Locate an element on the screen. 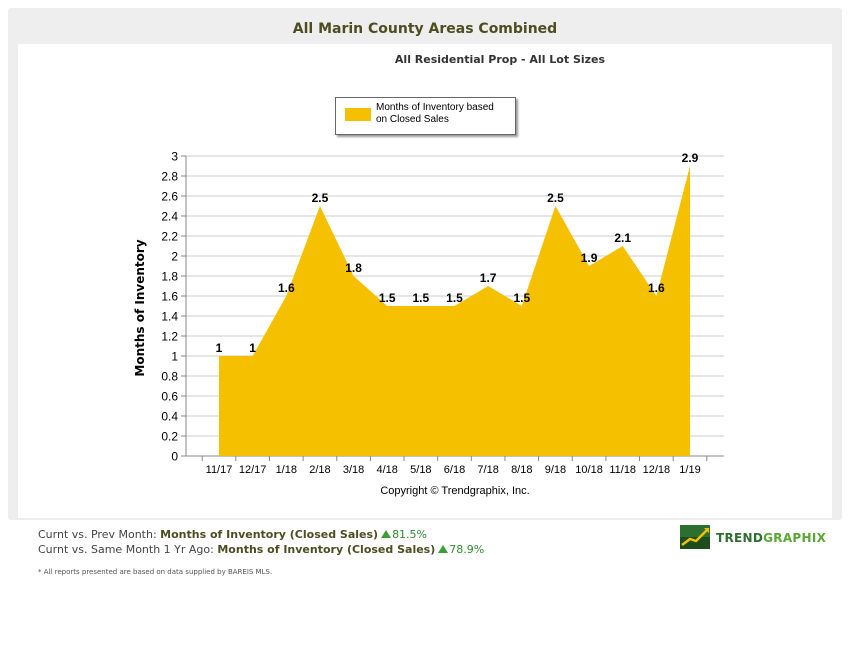 This screenshot has height=650, width=850. y-tick-label: 2.2 is located at coordinates (169, 237).